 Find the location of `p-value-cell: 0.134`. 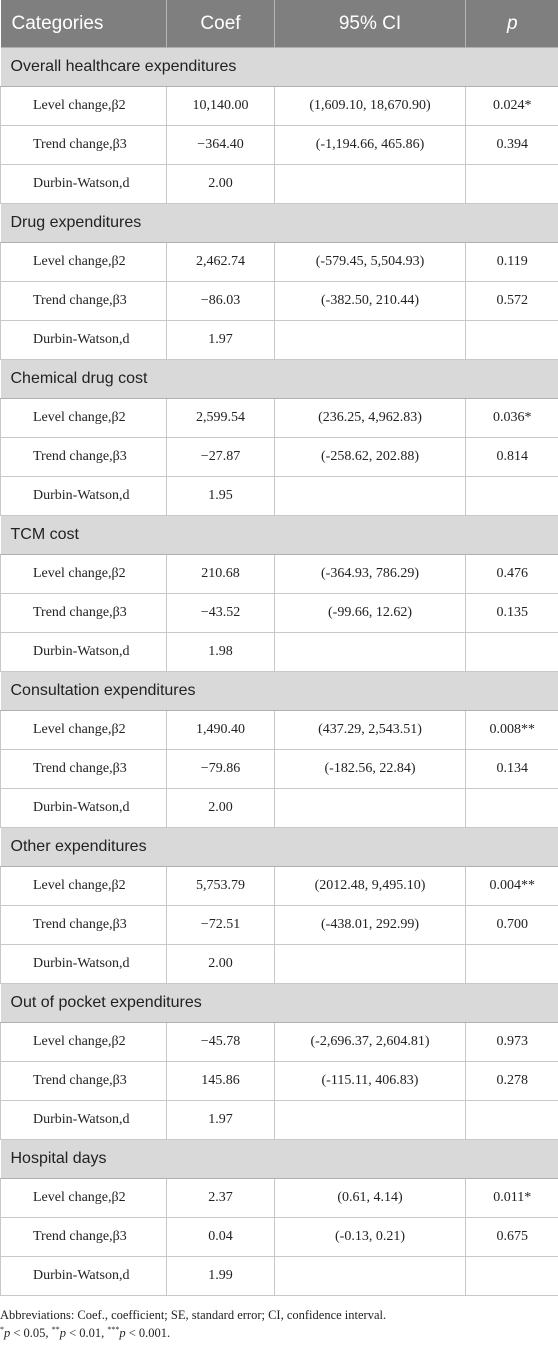

p-value-cell: 0.134 is located at coordinates (511, 769).